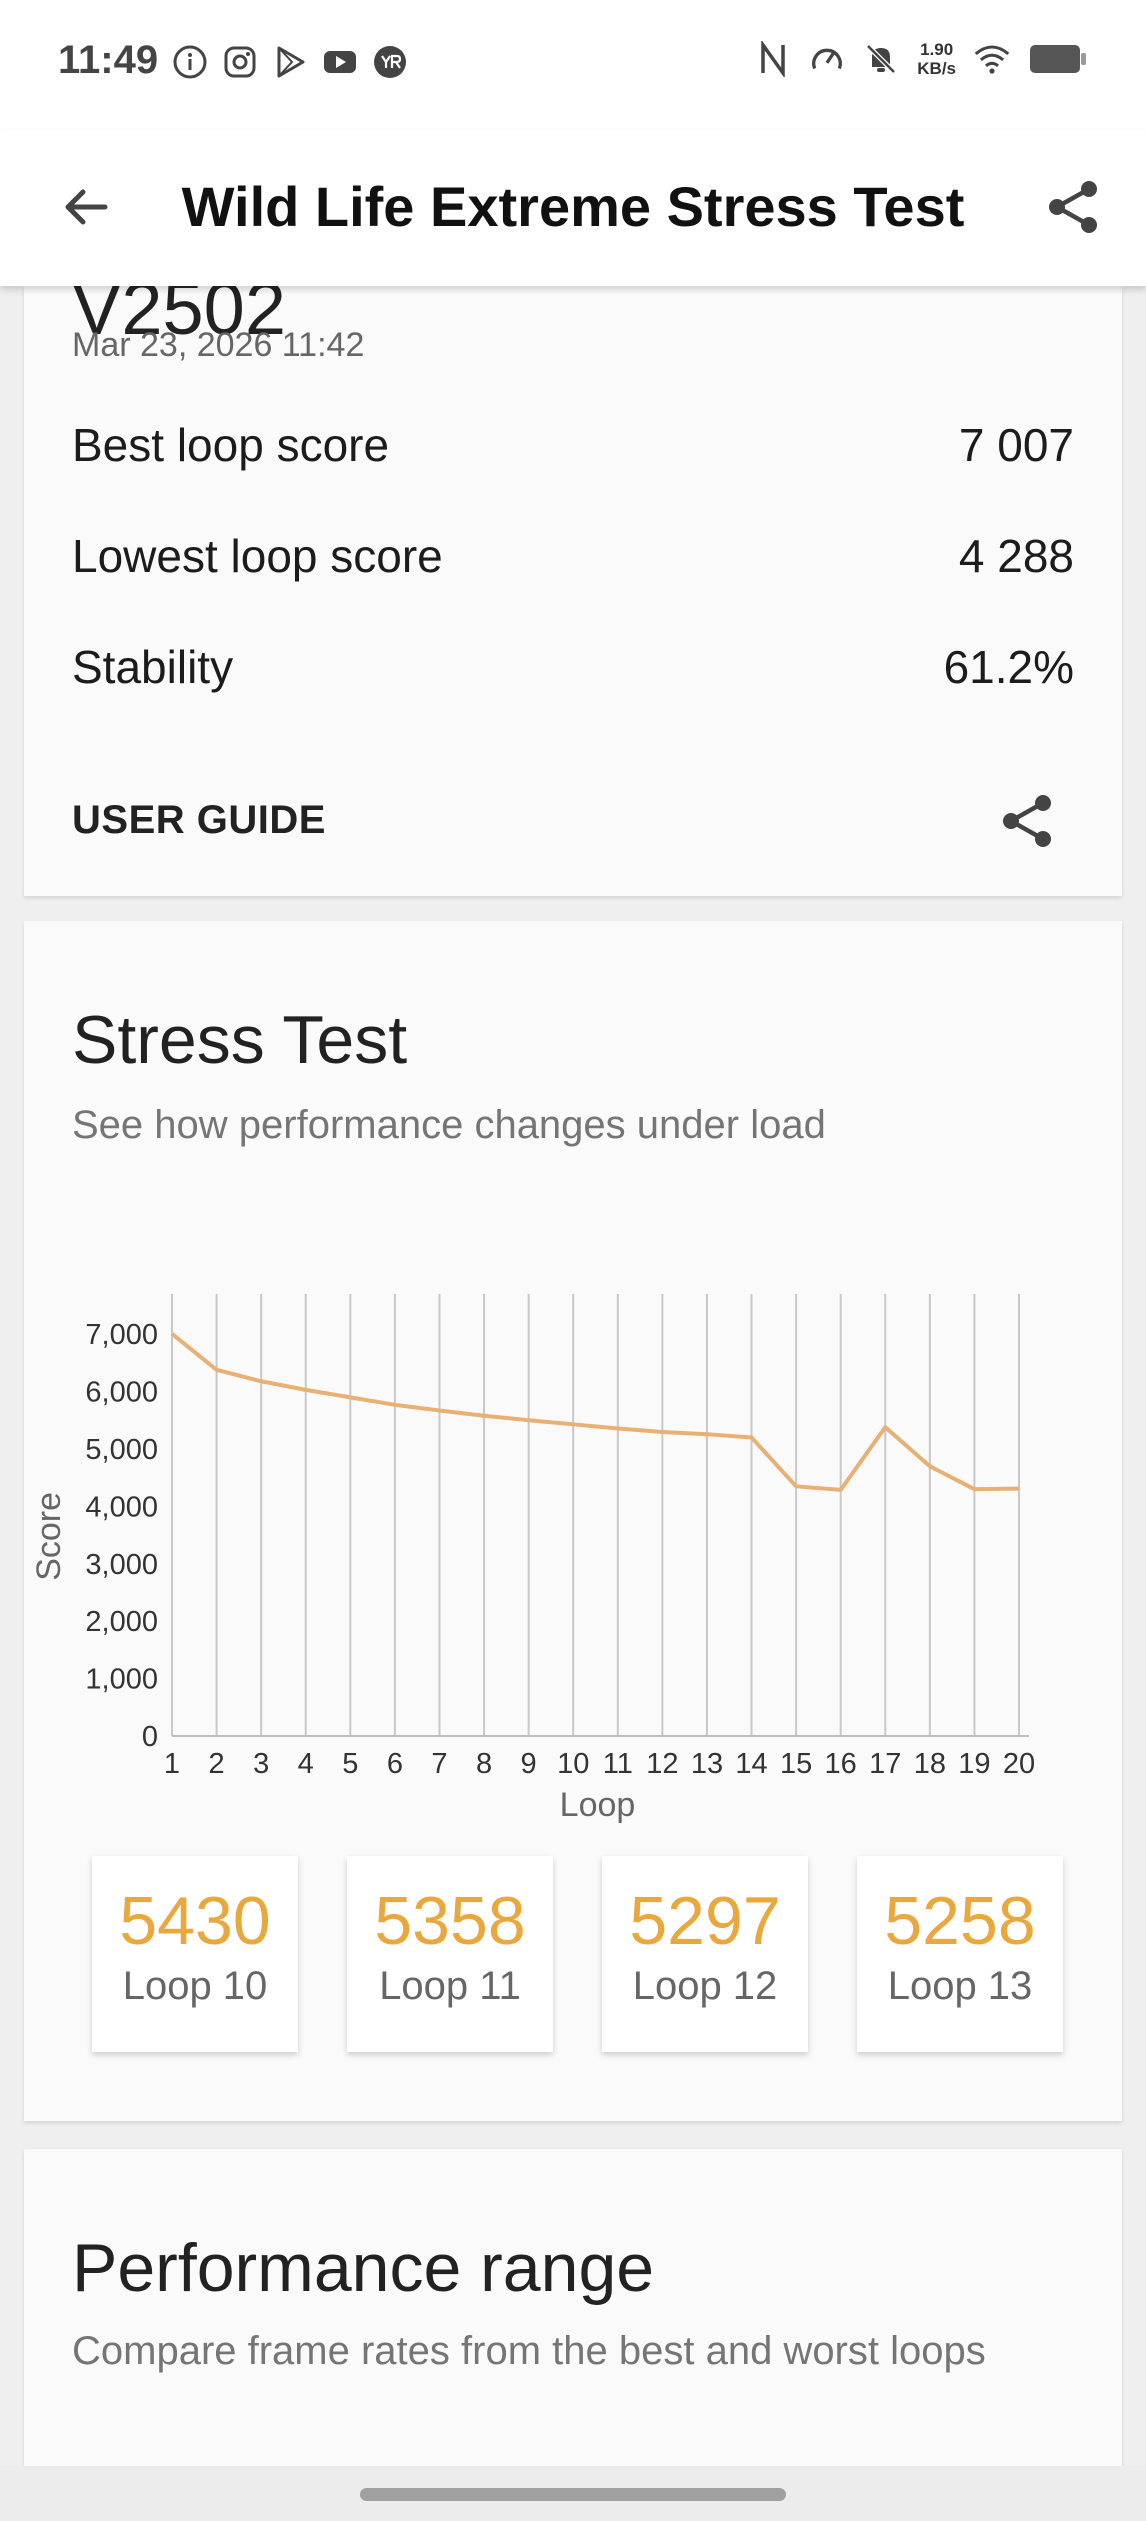 The width and height of the screenshot is (1146, 2521). I want to click on mute-bell-icon, so click(881, 59).